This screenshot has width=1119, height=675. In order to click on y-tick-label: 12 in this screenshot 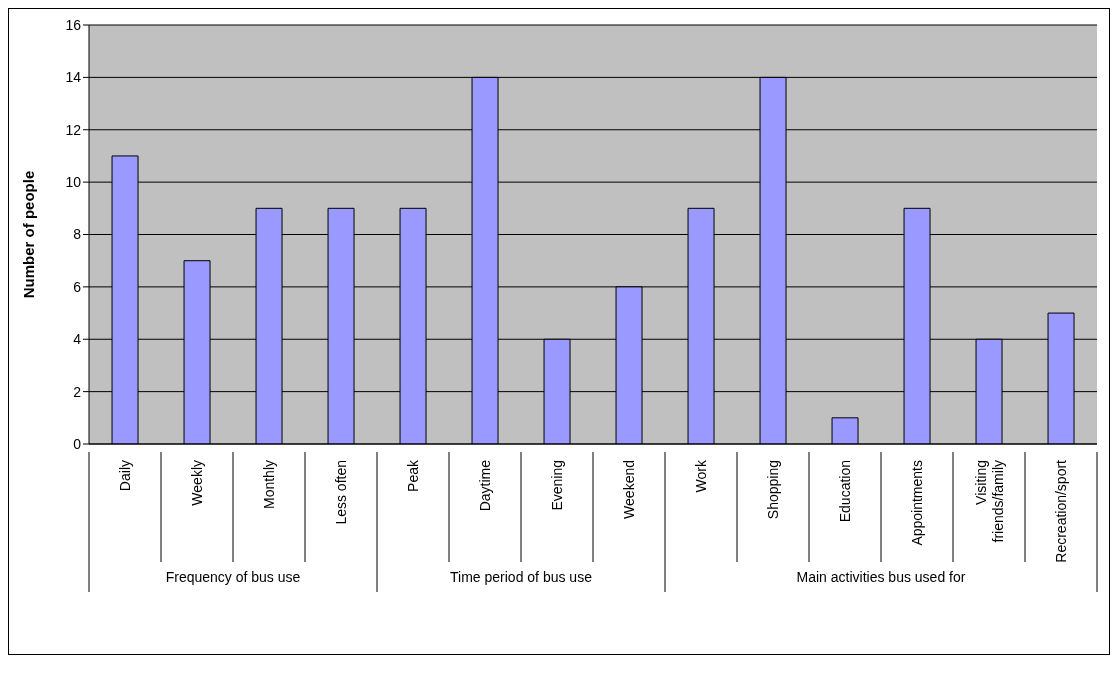, I will do `click(73, 129)`.